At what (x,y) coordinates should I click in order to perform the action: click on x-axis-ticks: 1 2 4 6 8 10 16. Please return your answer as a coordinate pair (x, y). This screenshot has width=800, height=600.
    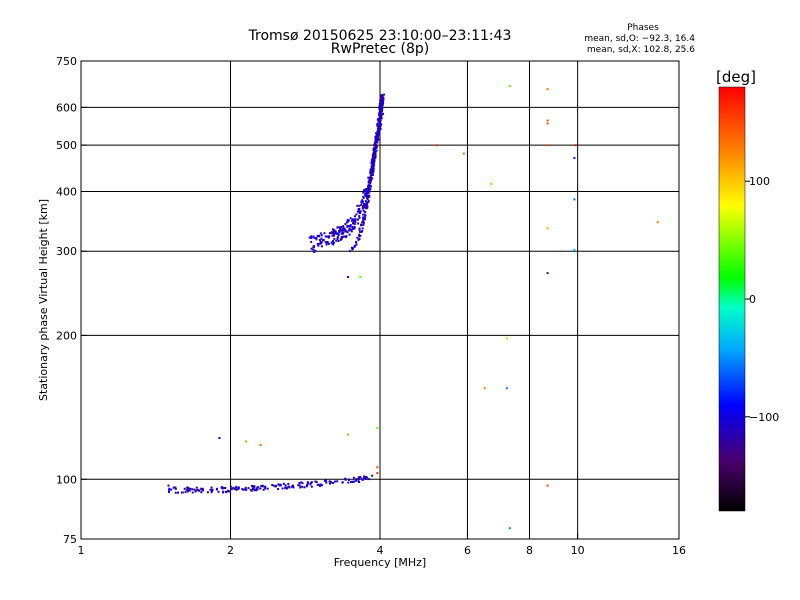
    Looking at the image, I should click on (382, 545).